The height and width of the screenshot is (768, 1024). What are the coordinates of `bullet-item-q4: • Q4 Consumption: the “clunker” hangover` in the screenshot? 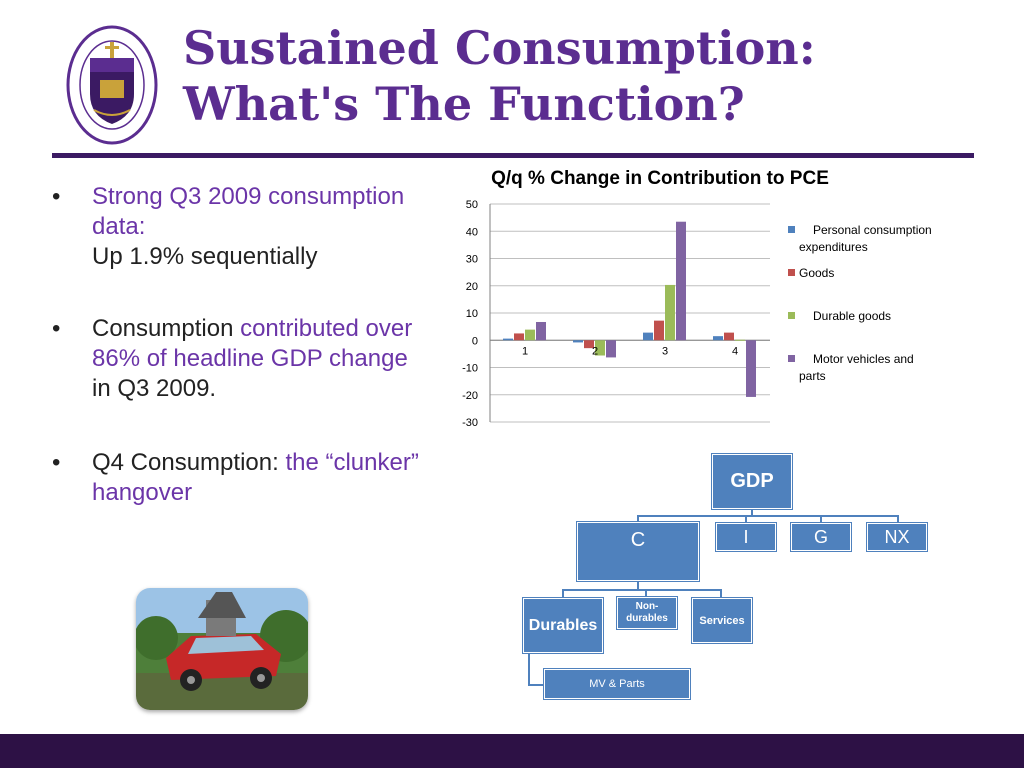 It's located at (240, 478).